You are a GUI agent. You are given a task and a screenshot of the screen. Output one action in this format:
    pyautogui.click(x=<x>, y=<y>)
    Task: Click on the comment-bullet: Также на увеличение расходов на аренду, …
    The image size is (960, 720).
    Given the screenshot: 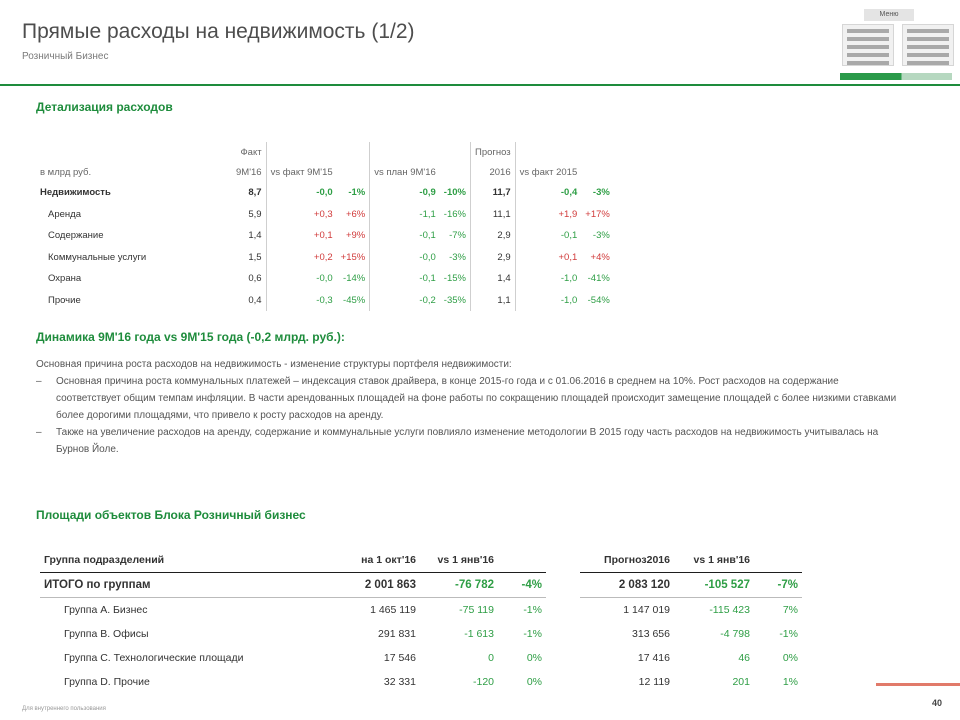 What is the action you would take?
    pyautogui.click(x=467, y=441)
    